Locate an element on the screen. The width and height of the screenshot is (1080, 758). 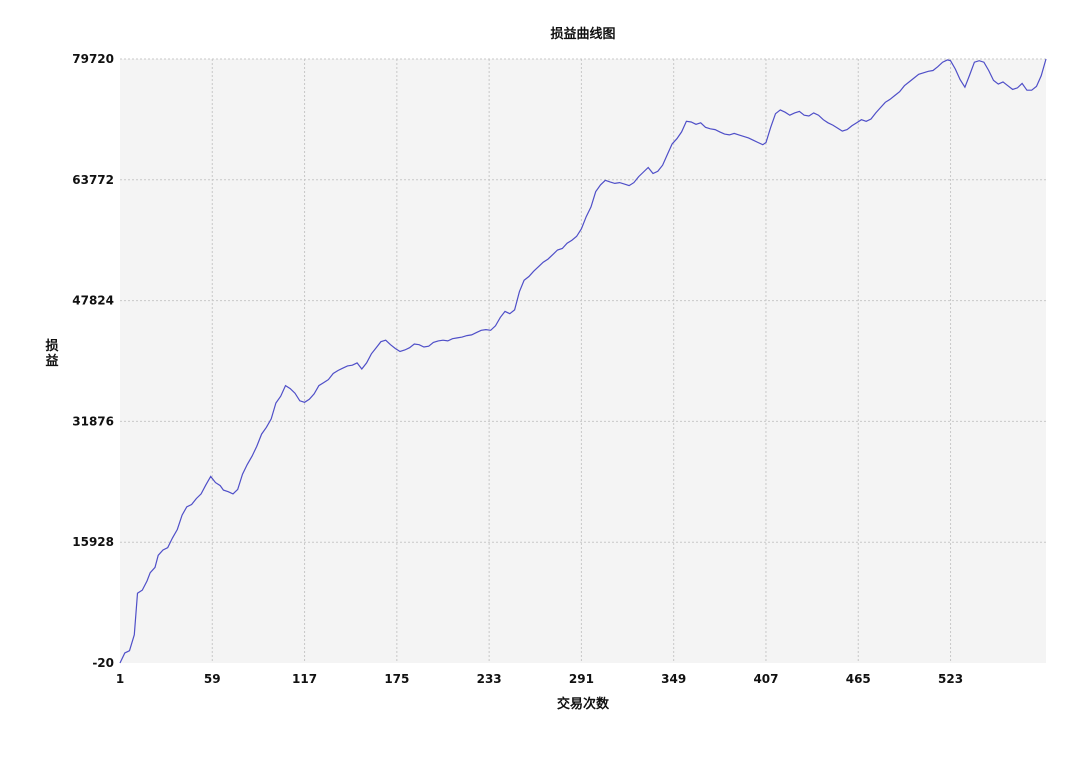
y-axis-title-char: 益 is located at coordinates (51, 361).